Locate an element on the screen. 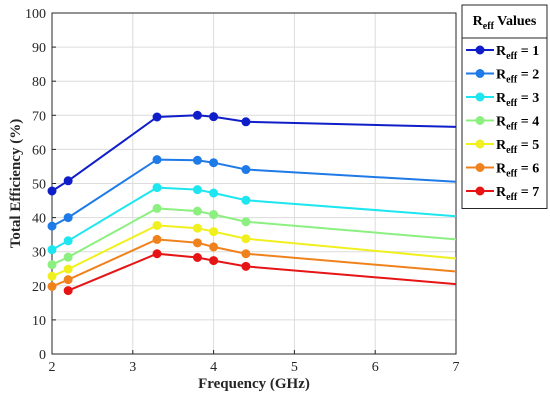  y-axis-ticks: 0 10 20 30 40 50 60 70 80 90 100 is located at coordinates (40, 185).